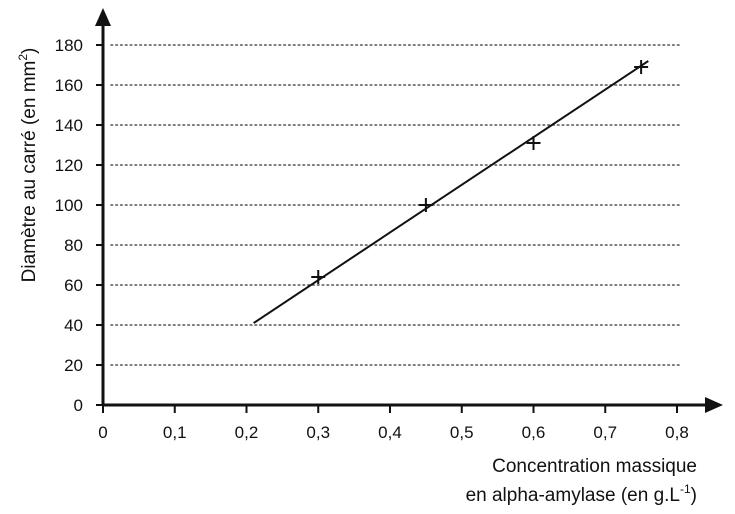 This screenshot has width=735, height=514. What do you see at coordinates (23, 57) in the screenshot?
I see `y-axis-label-superscript: 2` at bounding box center [23, 57].